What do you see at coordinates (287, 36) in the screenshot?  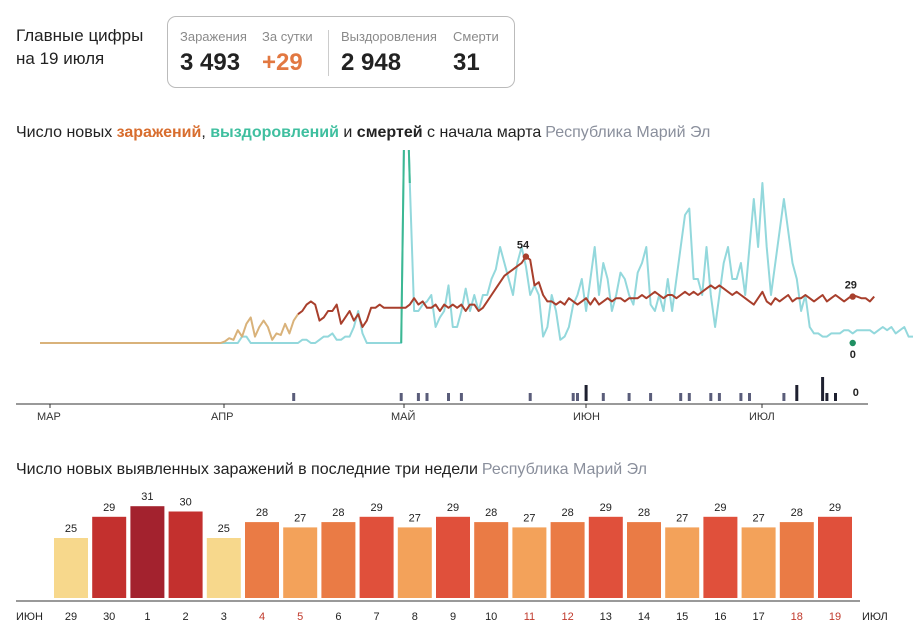 I see `stat-label: За сутки` at bounding box center [287, 36].